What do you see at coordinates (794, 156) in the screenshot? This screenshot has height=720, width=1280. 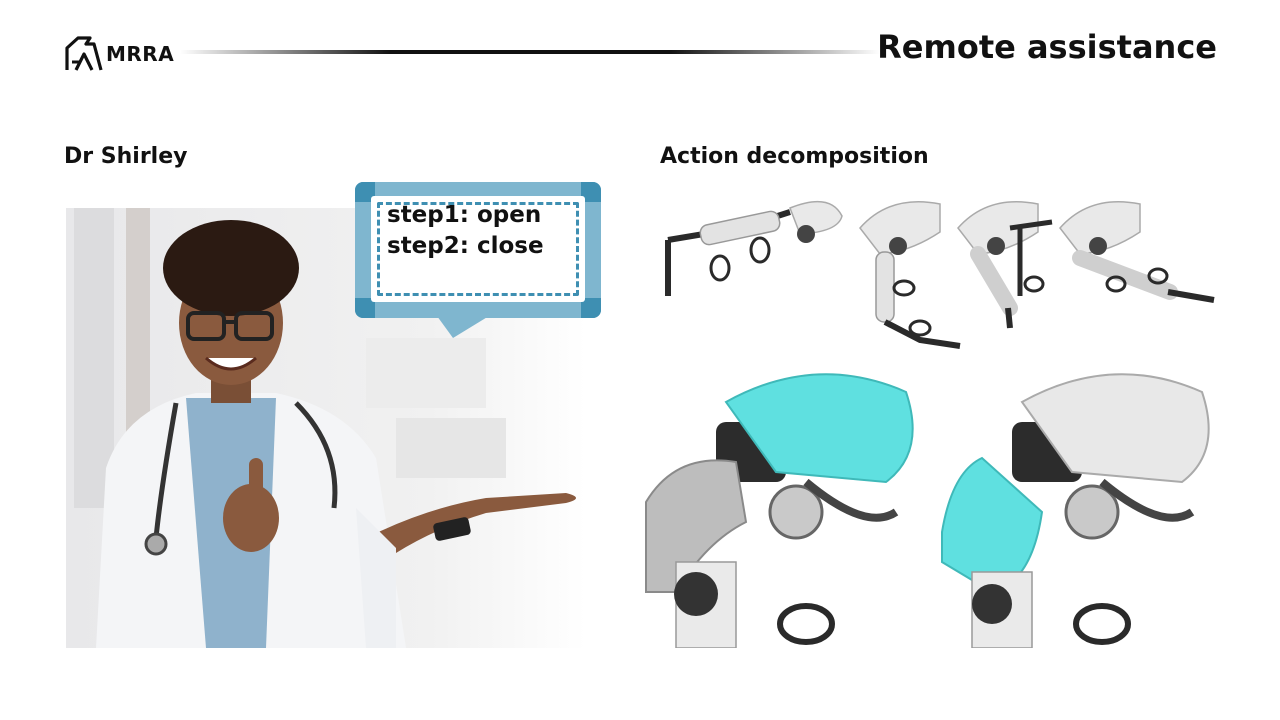 I see `action-decomposition-label: Action decomposition` at bounding box center [794, 156].